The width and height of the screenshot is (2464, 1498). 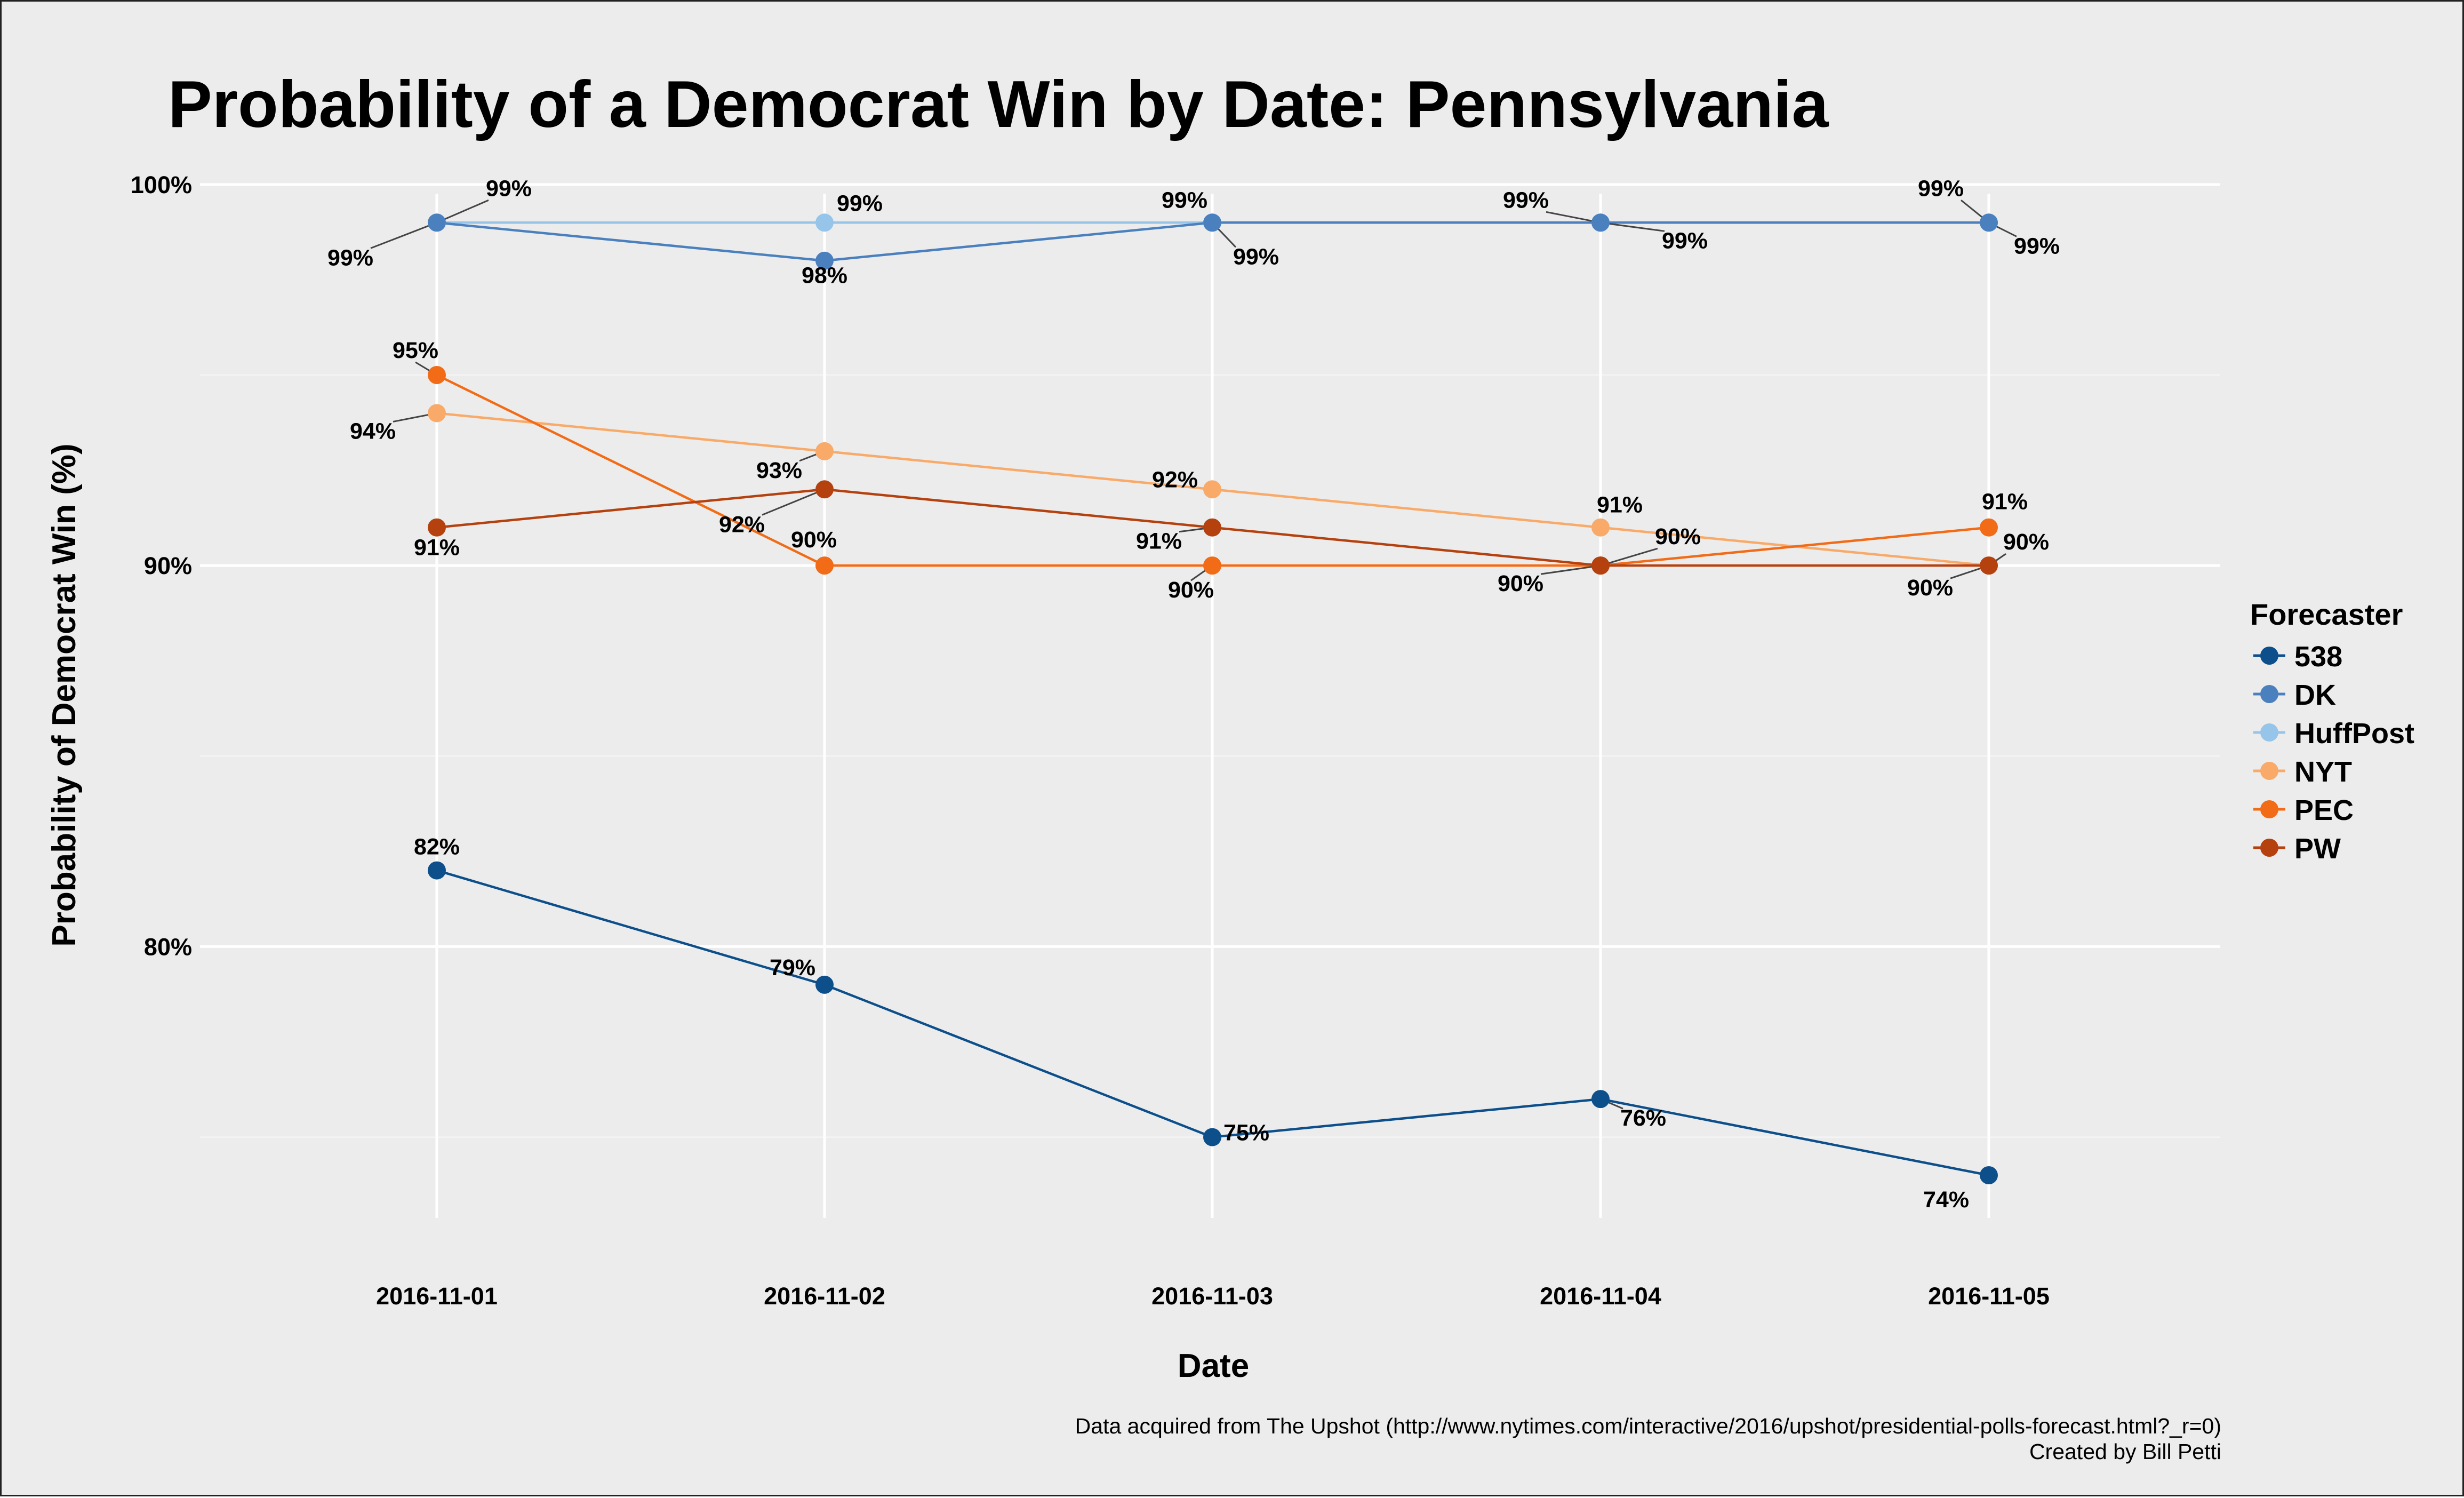 What do you see at coordinates (1989, 1296) in the screenshot?
I see `x-tick-label: 2016-11-05` at bounding box center [1989, 1296].